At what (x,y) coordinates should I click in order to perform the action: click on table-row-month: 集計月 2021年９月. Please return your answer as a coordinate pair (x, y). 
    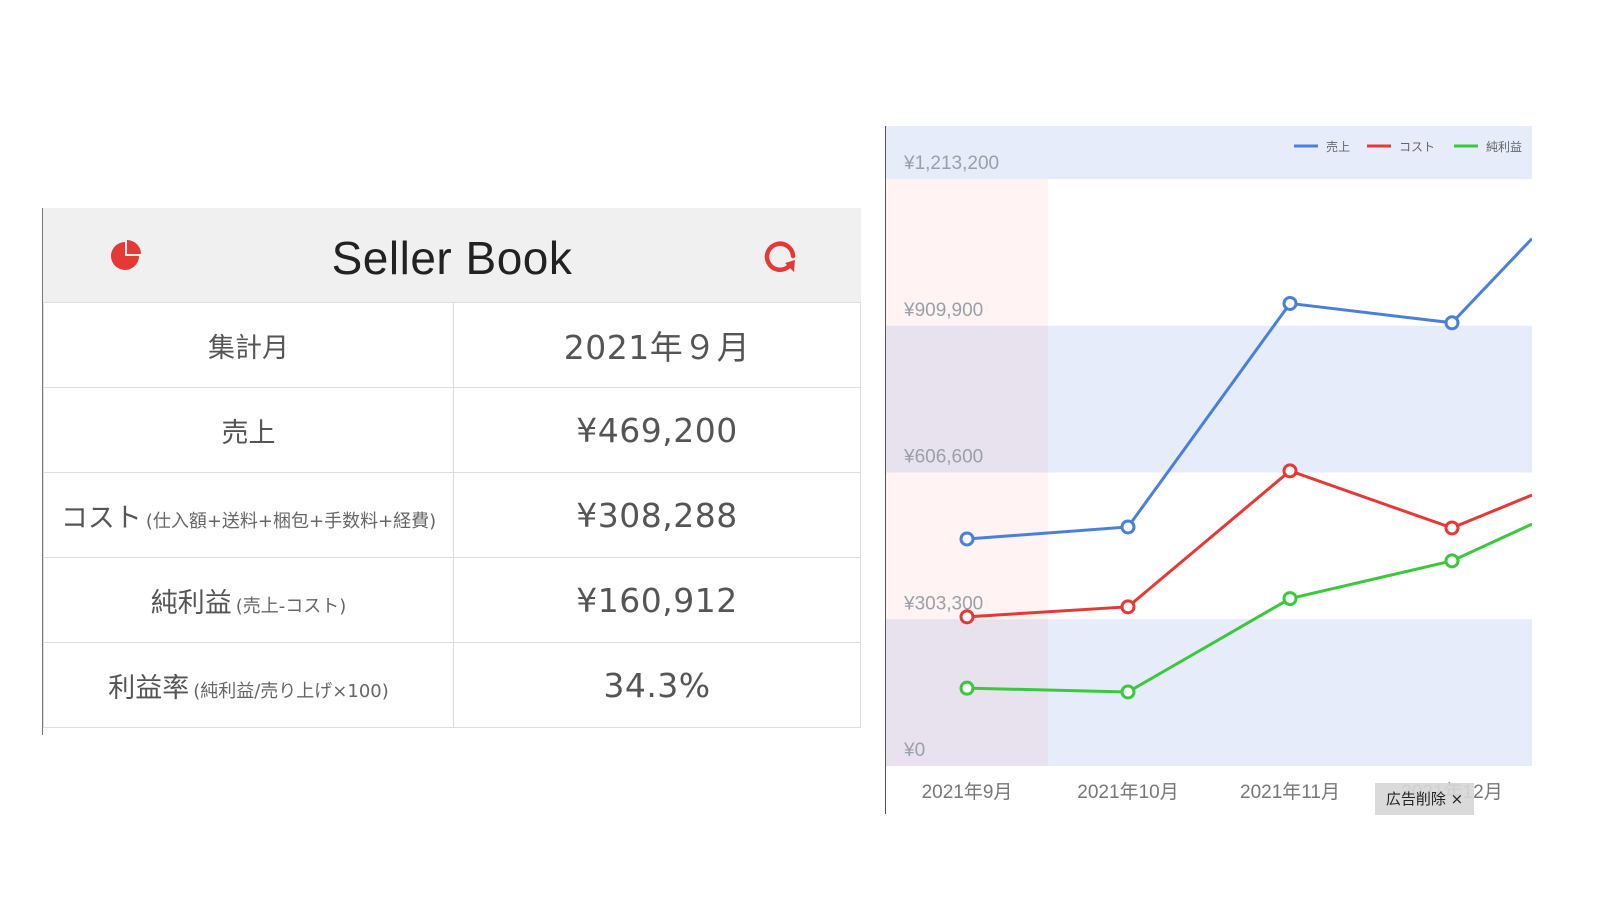
    Looking at the image, I should click on (452, 345).